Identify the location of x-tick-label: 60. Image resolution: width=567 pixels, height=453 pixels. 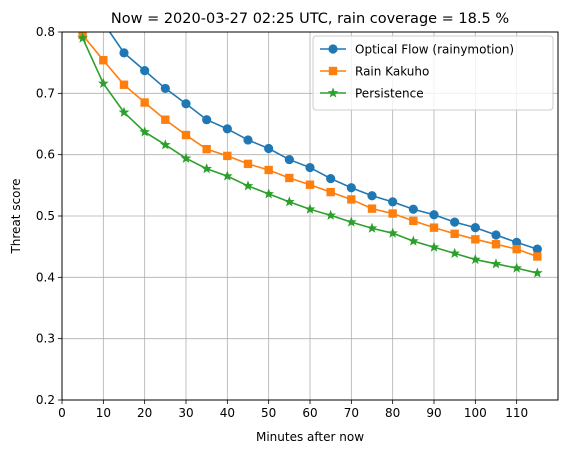
(309, 413).